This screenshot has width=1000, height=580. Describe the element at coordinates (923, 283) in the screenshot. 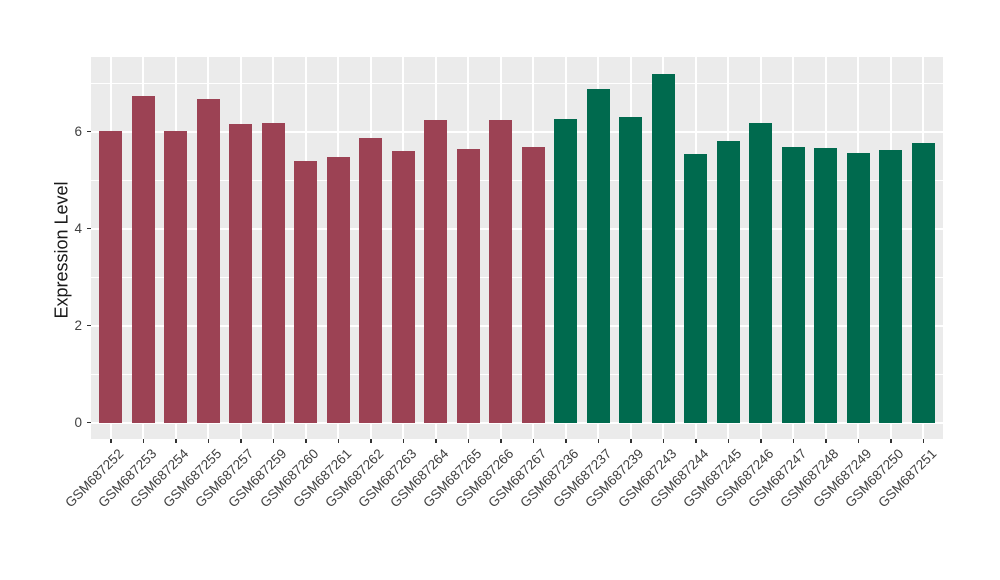

I see `bar-GSM687251` at that location.